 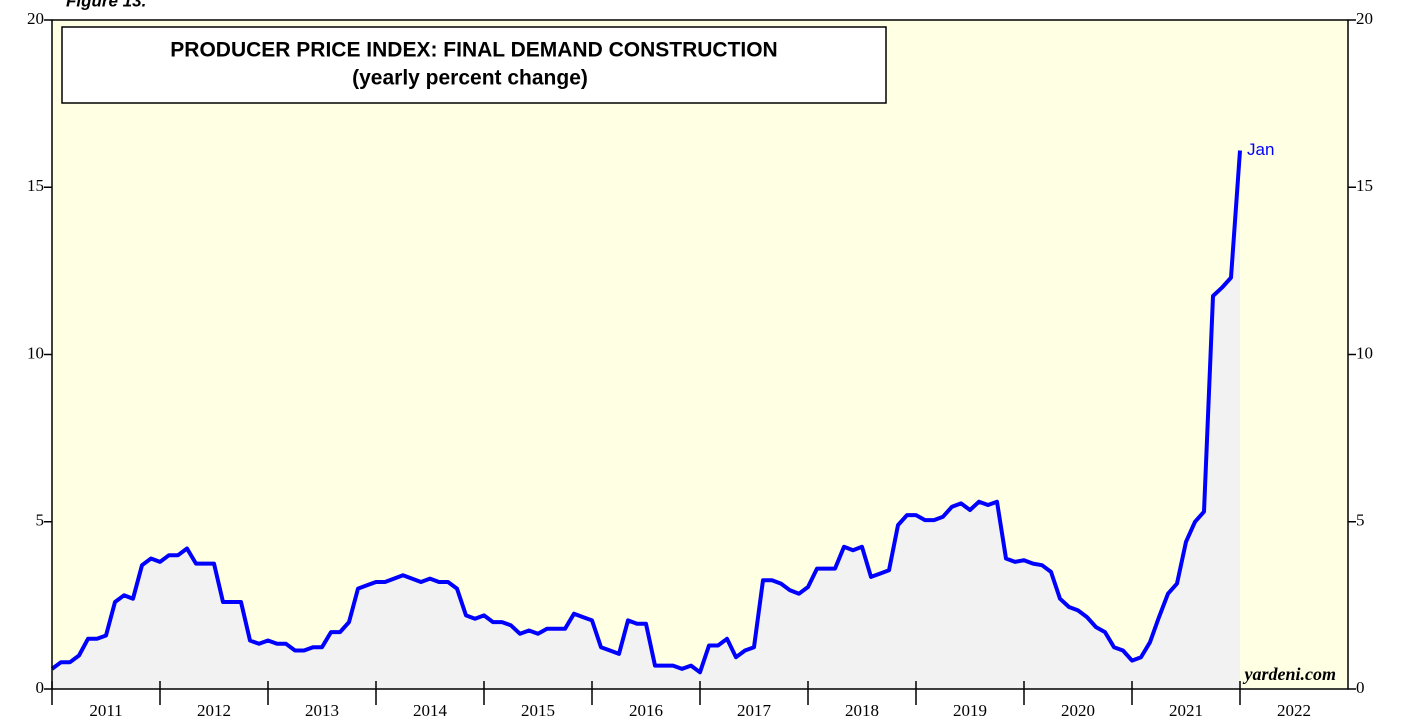 I want to click on x-tick-label: 2016, so click(x=646, y=710).